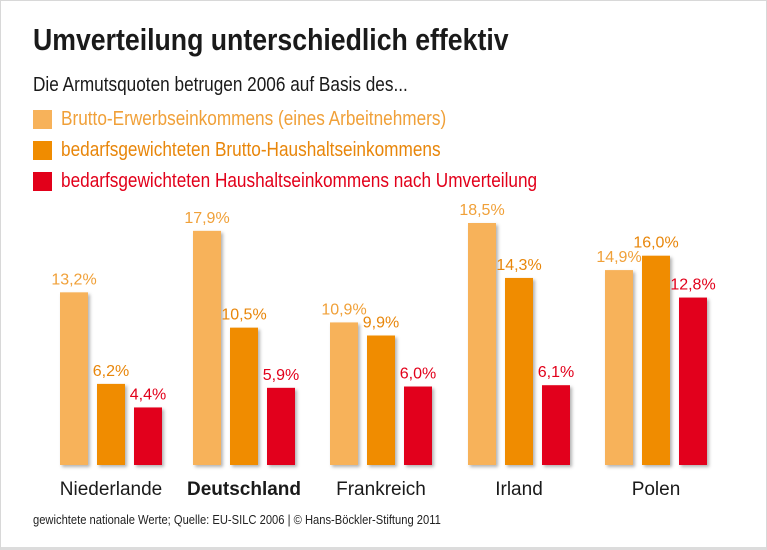 The width and height of the screenshot is (767, 550). What do you see at coordinates (519, 489) in the screenshot?
I see `category-label-irland: Irland` at bounding box center [519, 489].